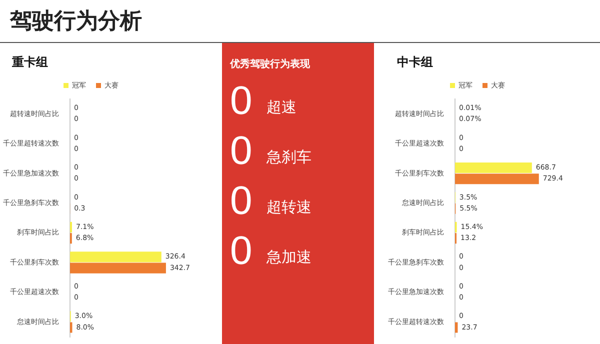 This screenshot has height=344, width=600. I want to click on category-label: 急加速, so click(289, 257).